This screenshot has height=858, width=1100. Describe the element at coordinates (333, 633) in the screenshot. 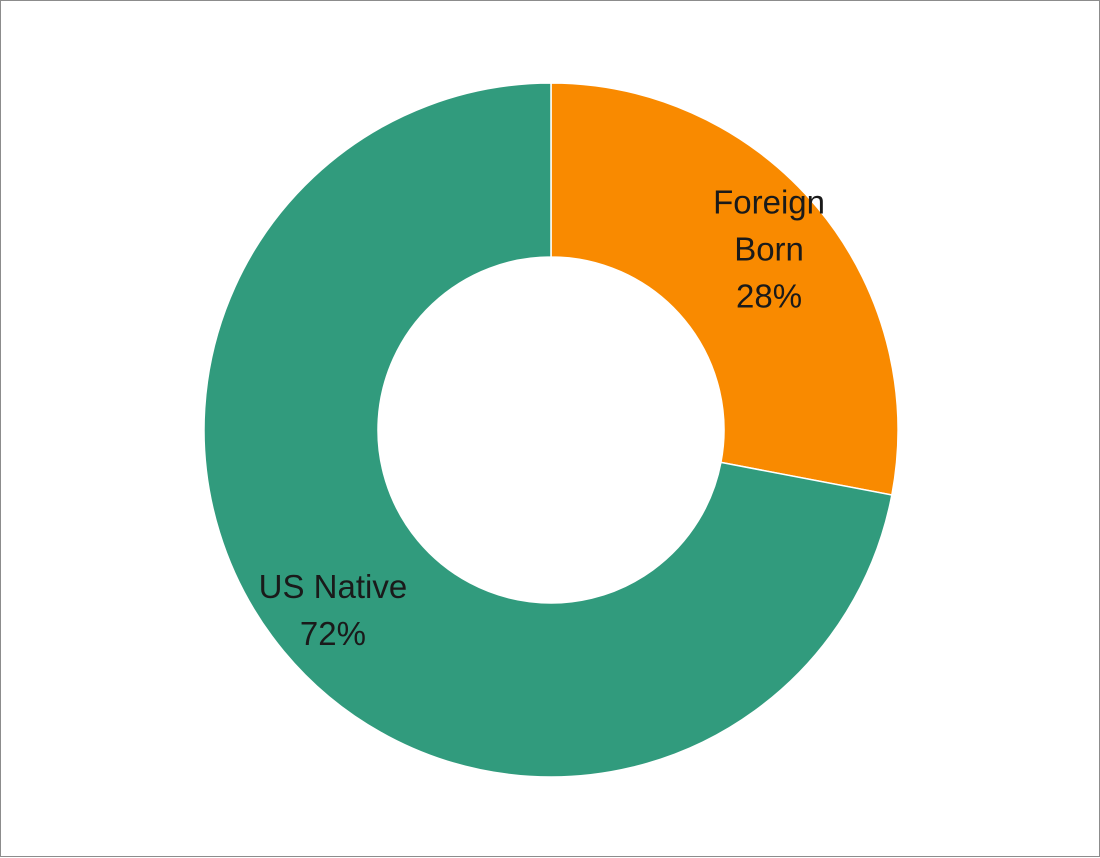

I see `slice-value-1: 72%` at that location.